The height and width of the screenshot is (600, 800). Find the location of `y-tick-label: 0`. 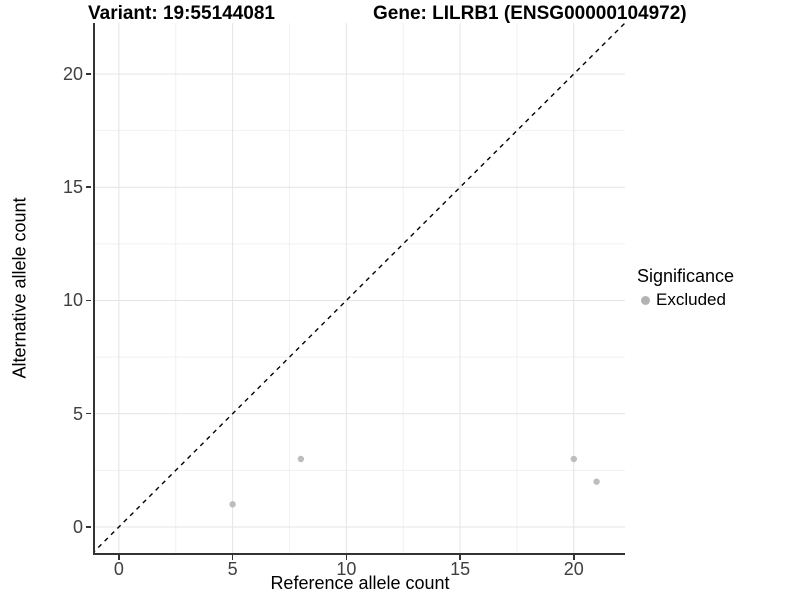

y-tick-label: 0 is located at coordinates (77, 526).